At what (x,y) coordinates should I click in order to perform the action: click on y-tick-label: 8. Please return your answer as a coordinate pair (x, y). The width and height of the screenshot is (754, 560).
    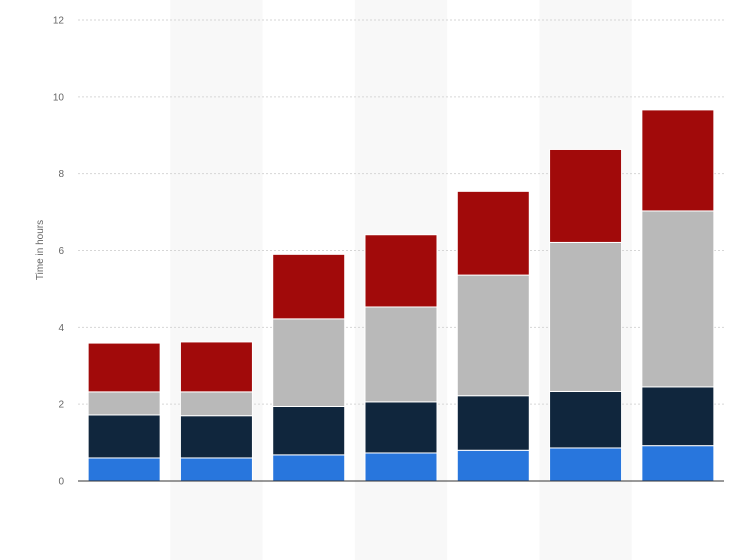
    Looking at the image, I should click on (61, 174).